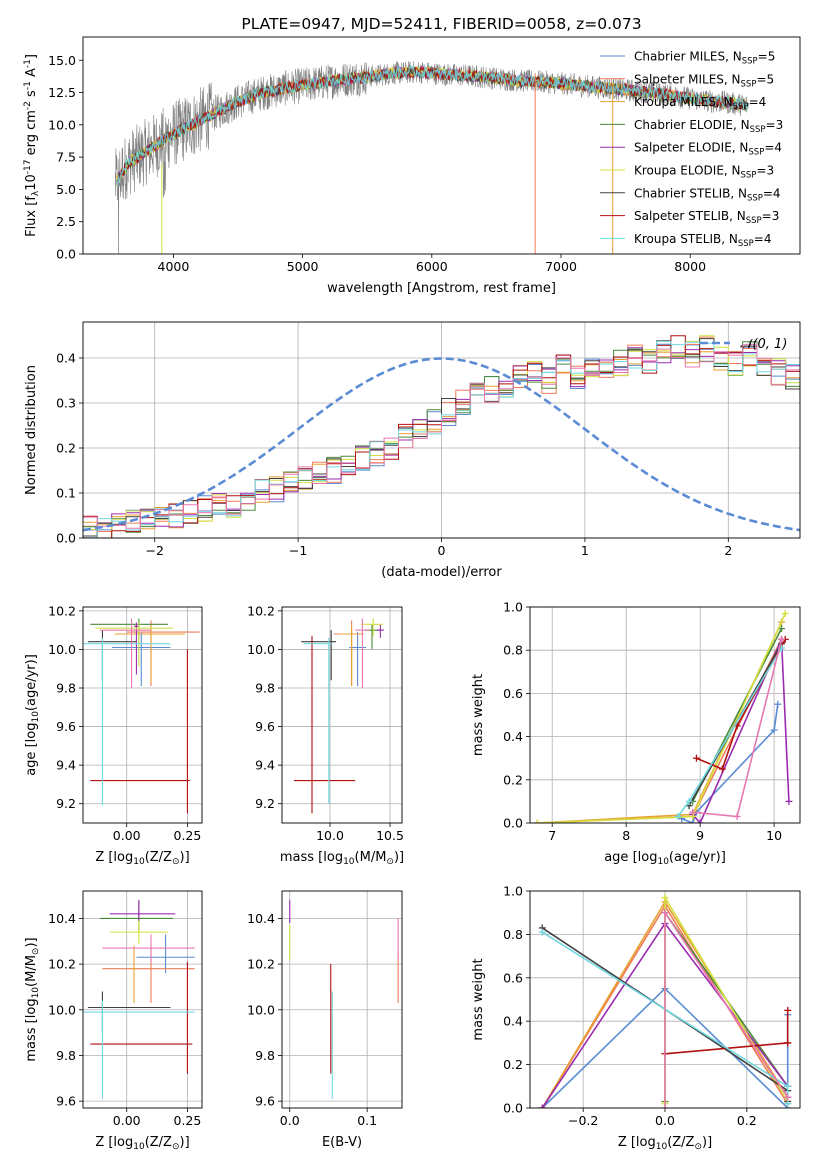 The image size is (819, 1170). I want to click on x-tick-label: 10, so click(774, 835).